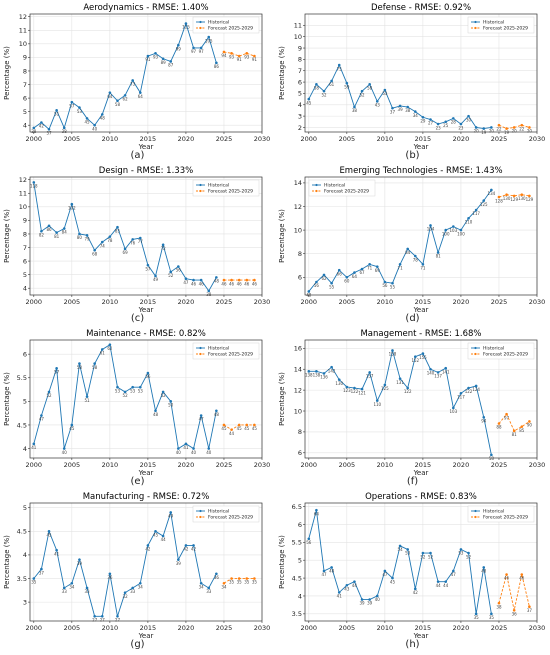 This screenshot has width=550, height=655. What do you see at coordinates (469, 222) in the screenshot?
I see `data-label: 110` at bounding box center [469, 222].